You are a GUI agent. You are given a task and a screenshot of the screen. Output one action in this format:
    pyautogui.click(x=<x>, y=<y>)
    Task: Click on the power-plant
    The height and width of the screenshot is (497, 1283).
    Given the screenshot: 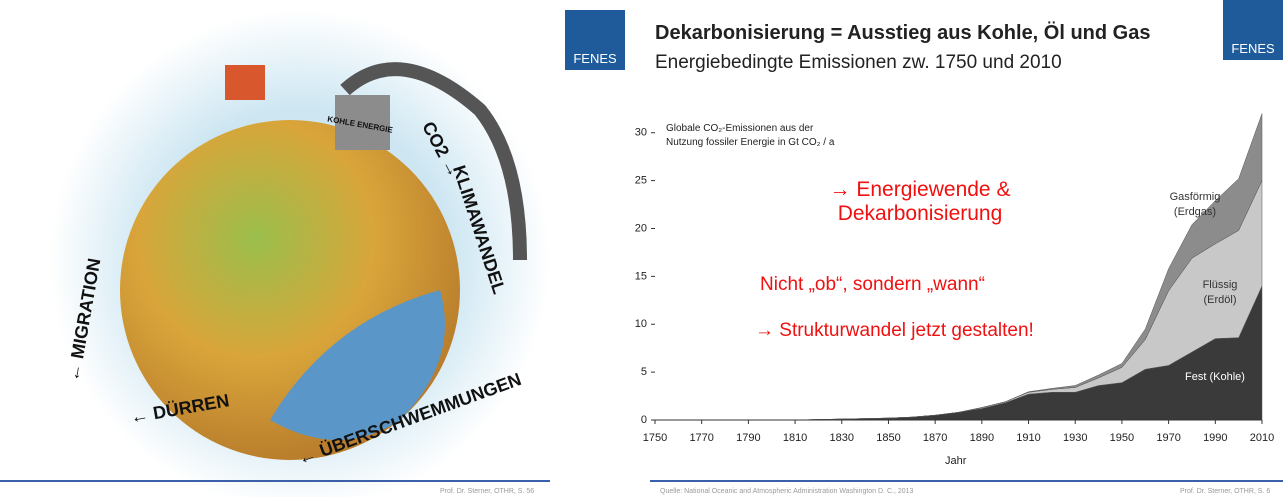 What is the action you would take?
    pyautogui.click(x=362, y=122)
    